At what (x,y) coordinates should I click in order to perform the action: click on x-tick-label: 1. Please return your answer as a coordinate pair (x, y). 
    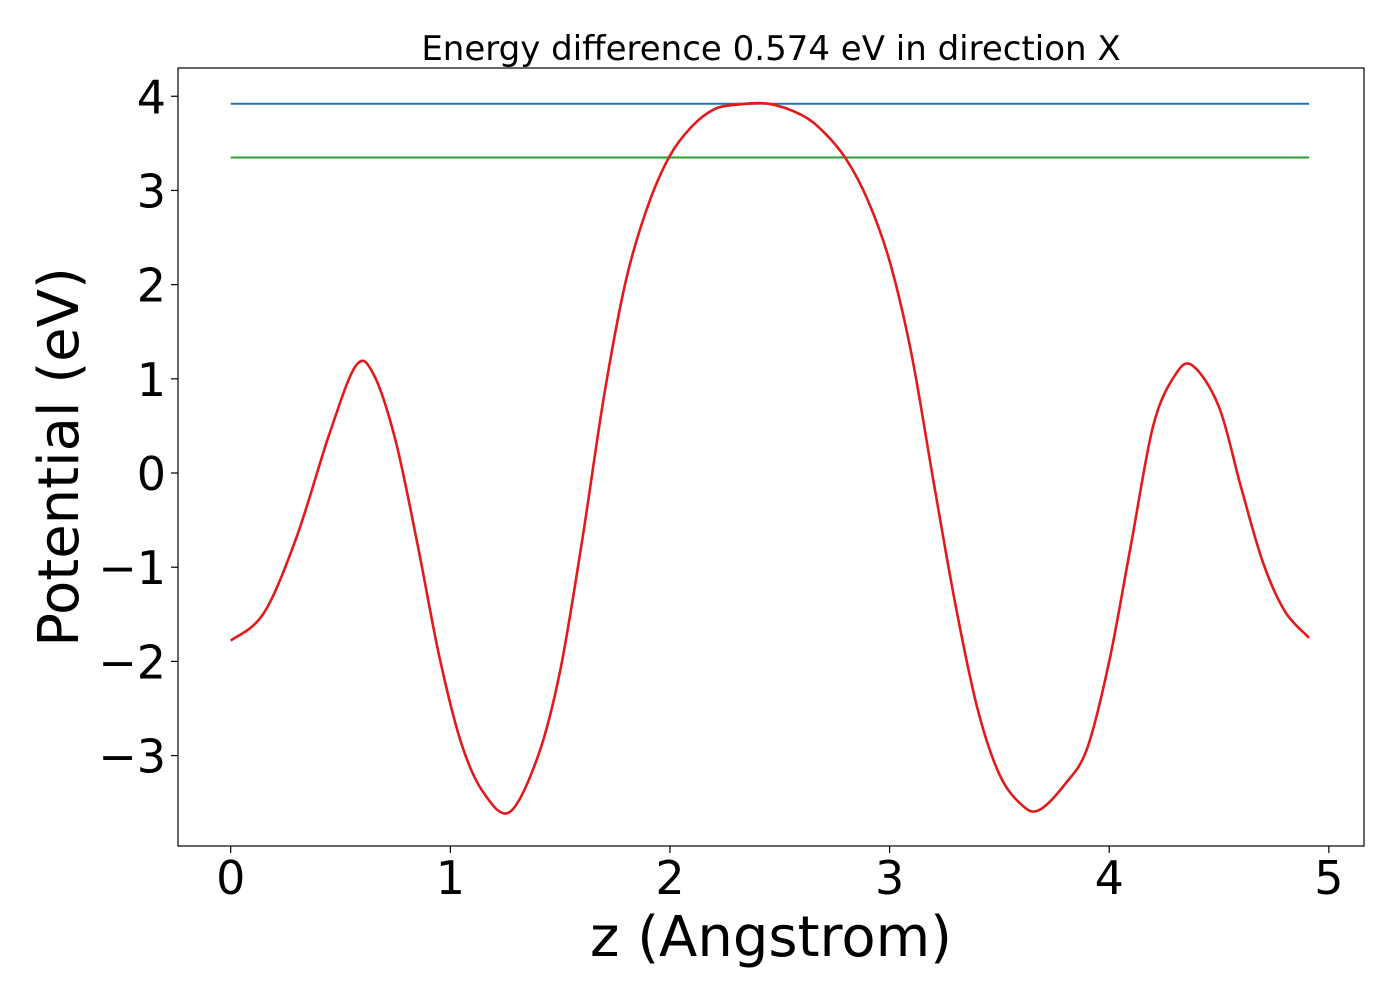
    Looking at the image, I should click on (450, 878).